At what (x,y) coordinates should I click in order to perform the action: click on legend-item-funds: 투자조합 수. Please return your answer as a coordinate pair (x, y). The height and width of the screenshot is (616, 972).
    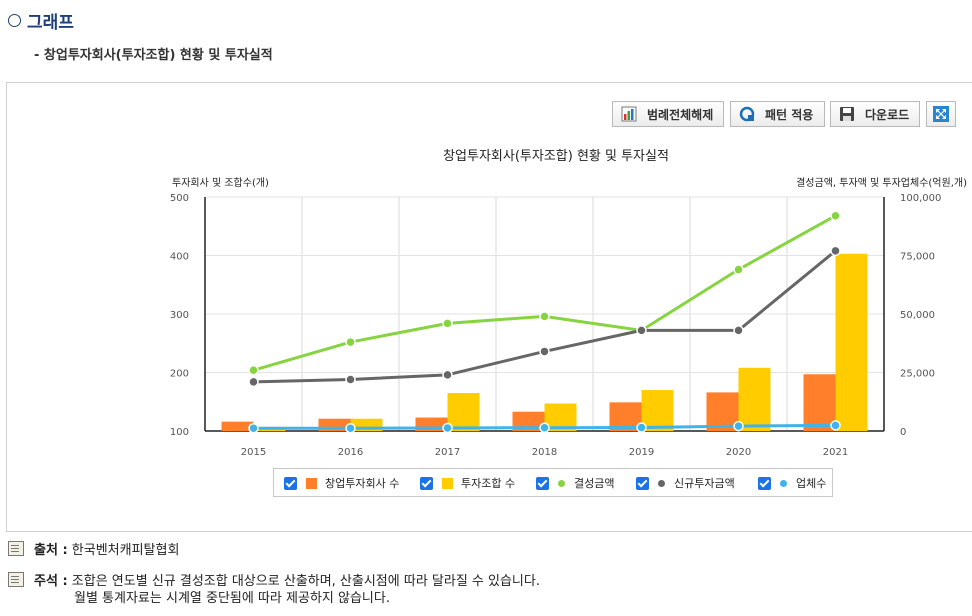
    Looking at the image, I should click on (467, 483).